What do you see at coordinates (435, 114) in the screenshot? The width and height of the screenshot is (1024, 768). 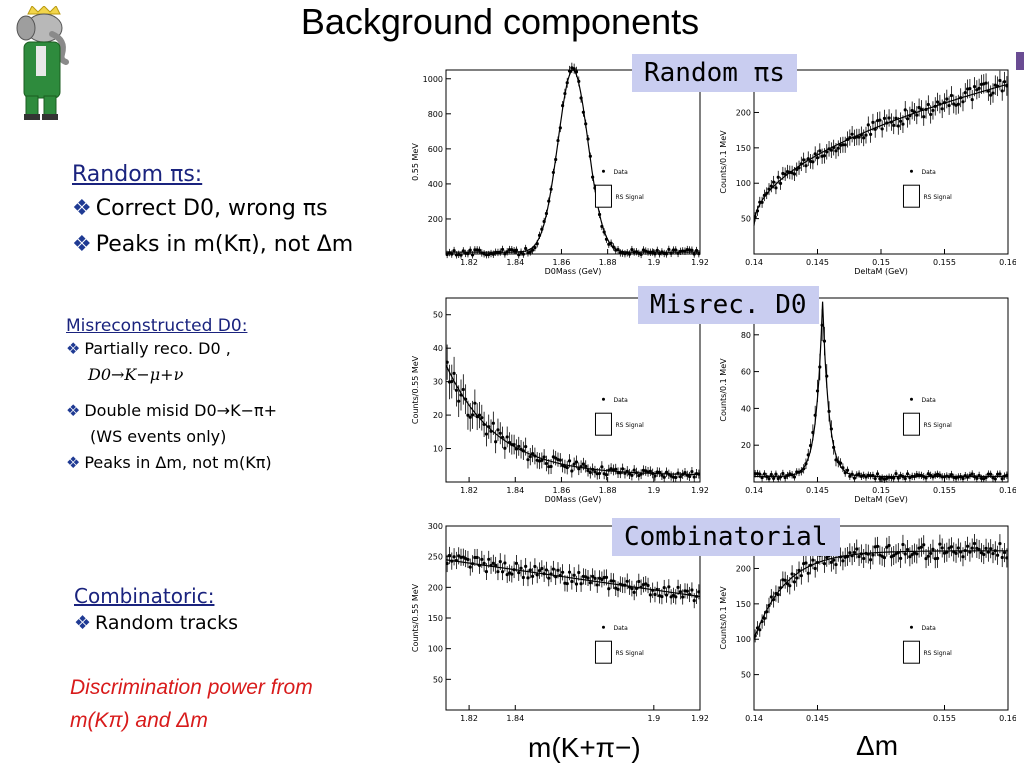 I see `y-tick-label: 800` at bounding box center [435, 114].